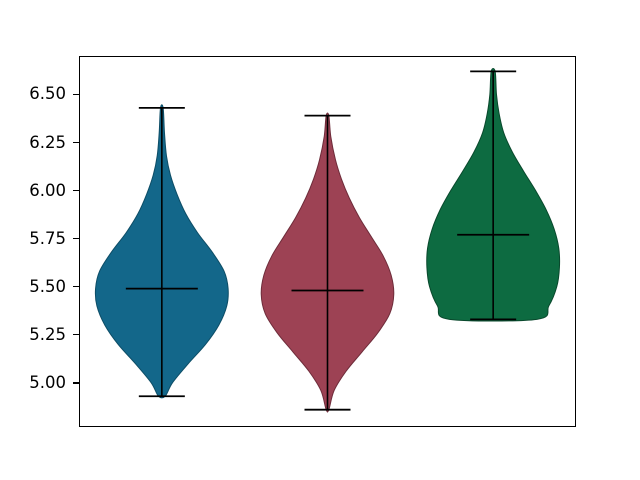 This screenshot has width=640, height=480. Describe the element at coordinates (47, 190) in the screenshot. I see `y-tick-label: 6.00` at that location.